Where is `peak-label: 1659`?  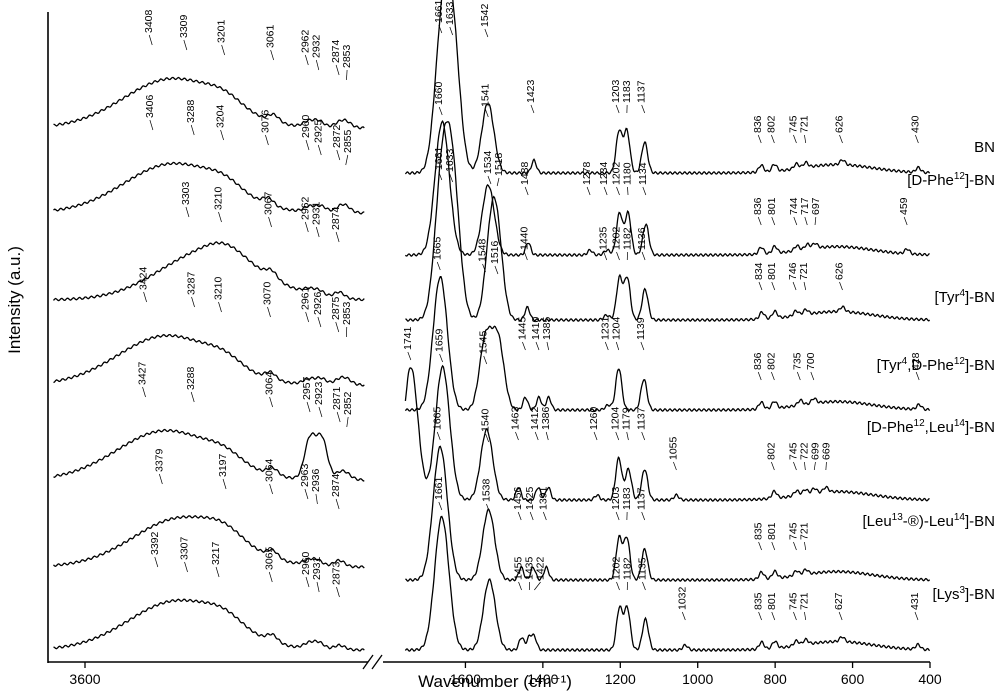 peak-label: 1659 is located at coordinates (440, 340).